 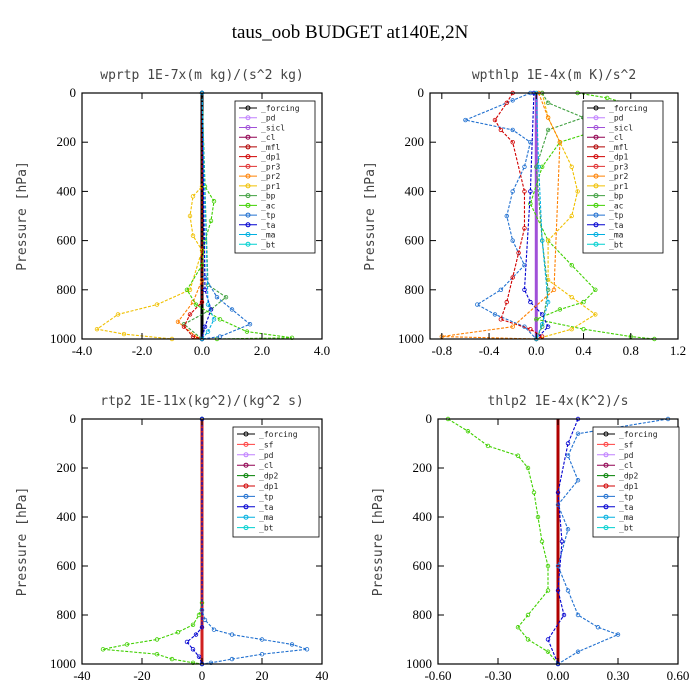 What do you see at coordinates (193, 216) in the screenshot?
I see `series-line-dp1` at bounding box center [193, 216].